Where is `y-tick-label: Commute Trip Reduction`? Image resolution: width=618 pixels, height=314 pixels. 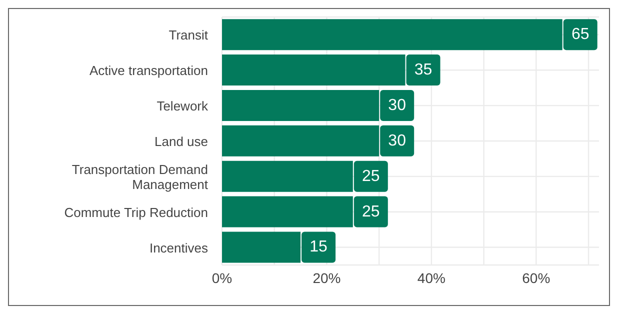
y-tick-label: Commute Trip Reduction is located at coordinates (136, 212).